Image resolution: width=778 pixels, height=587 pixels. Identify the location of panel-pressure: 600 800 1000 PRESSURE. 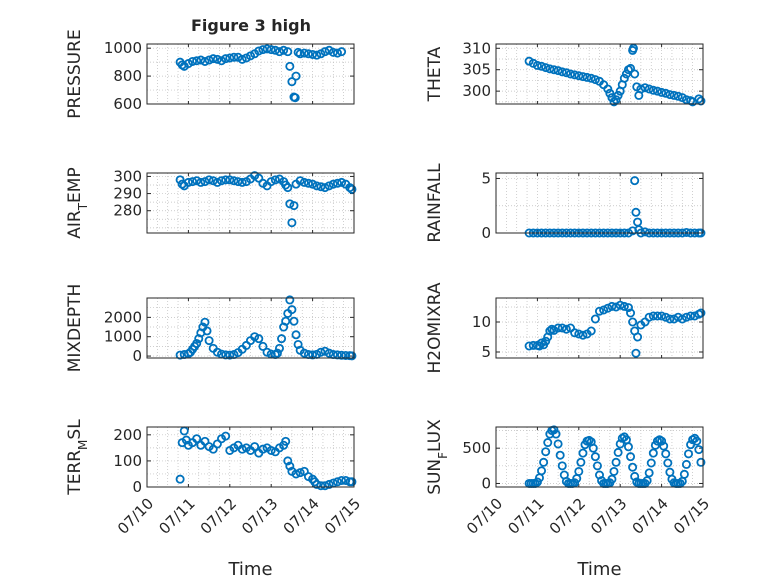
(210, 74).